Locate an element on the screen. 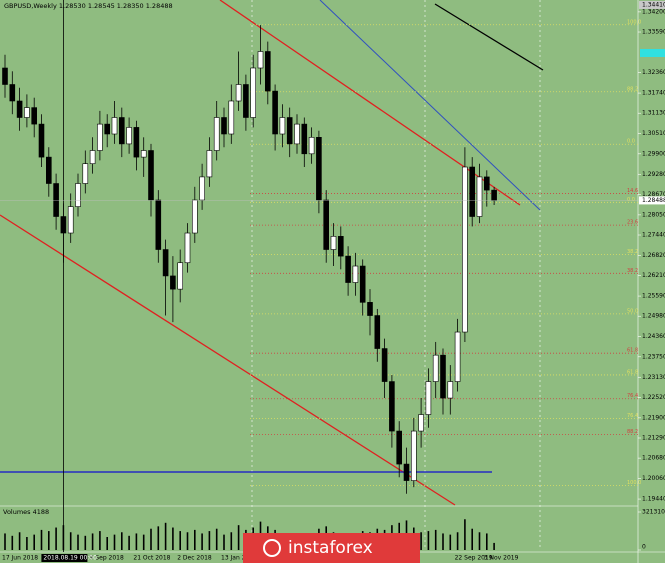 The image size is (665, 563). y-tick-label: 1.33590 is located at coordinates (653, 32).